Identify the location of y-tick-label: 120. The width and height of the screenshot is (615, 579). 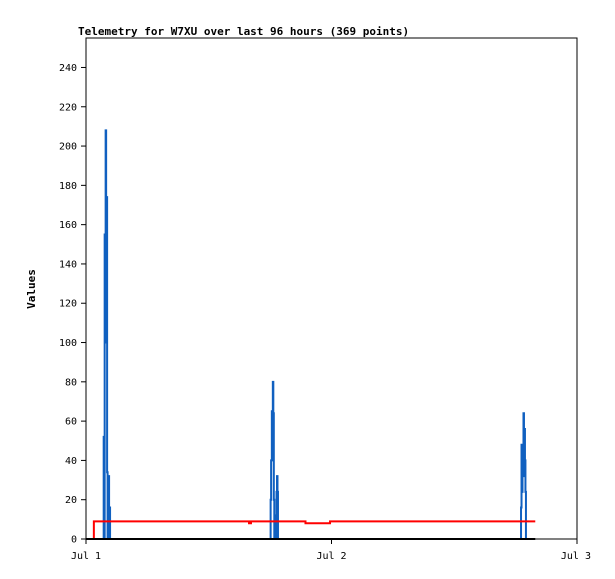
(68, 304).